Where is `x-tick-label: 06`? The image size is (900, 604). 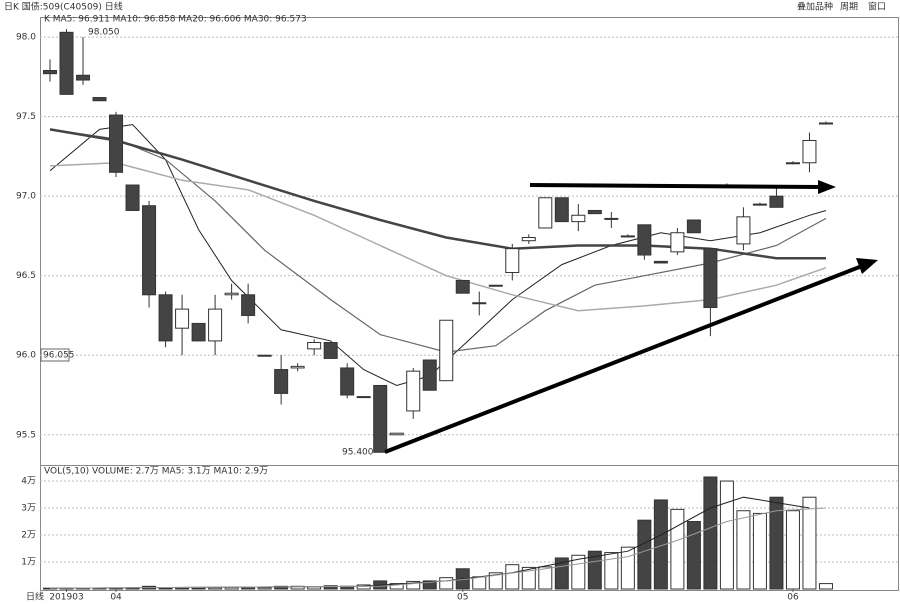
x-tick-label: 06 is located at coordinates (793, 598).